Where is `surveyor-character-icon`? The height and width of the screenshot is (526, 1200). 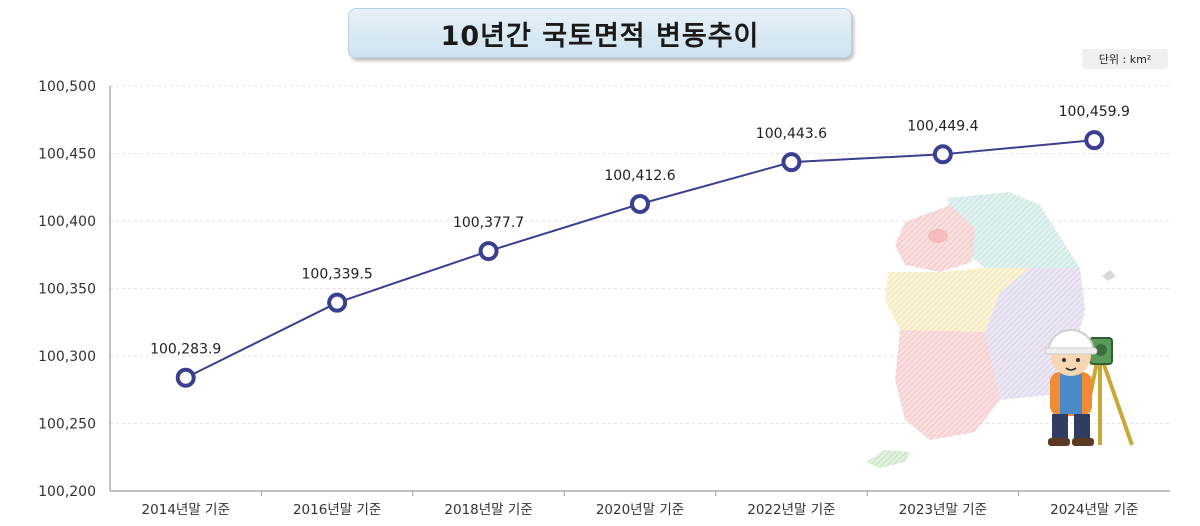 surveyor-character-icon is located at coordinates (1089, 387).